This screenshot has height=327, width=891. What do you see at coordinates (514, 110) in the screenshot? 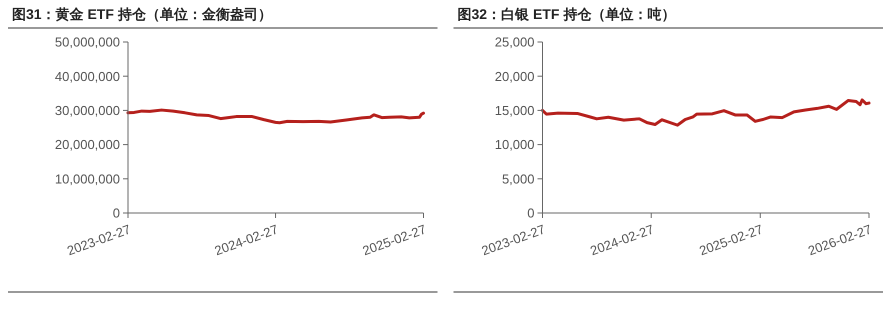
I see `y-tick-label: 15,000` at bounding box center [514, 110].